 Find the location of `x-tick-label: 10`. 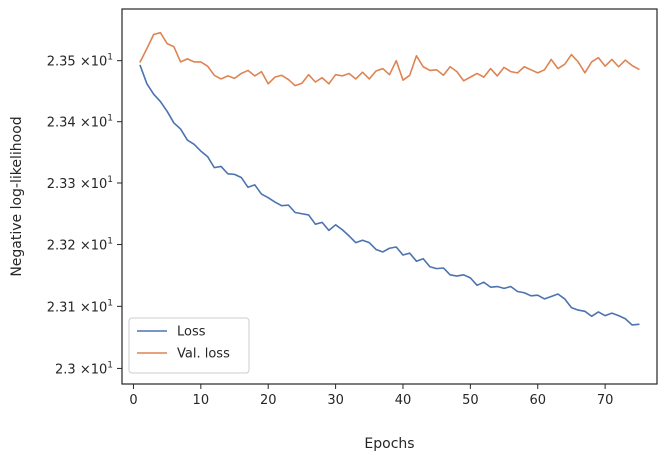

x-tick-label: 10 is located at coordinates (201, 400).